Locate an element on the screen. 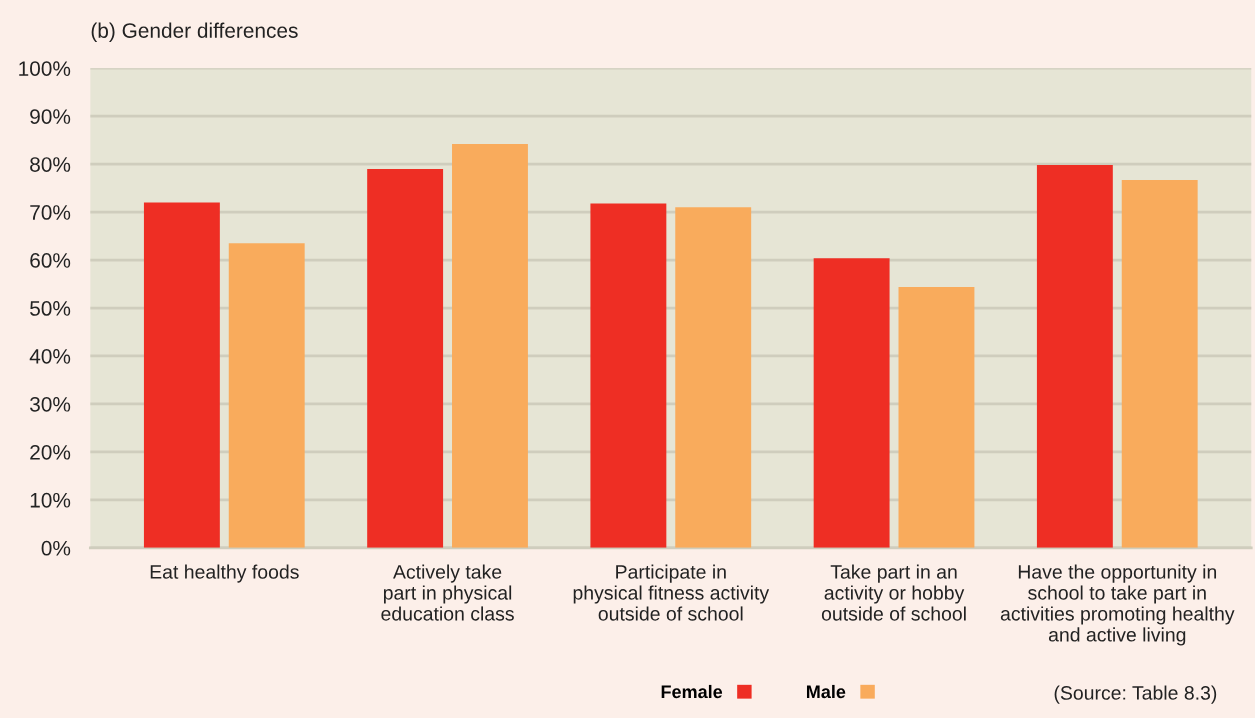  x-tick-label: Participate in physical fitness activity outside of school is located at coordinates (671, 592).